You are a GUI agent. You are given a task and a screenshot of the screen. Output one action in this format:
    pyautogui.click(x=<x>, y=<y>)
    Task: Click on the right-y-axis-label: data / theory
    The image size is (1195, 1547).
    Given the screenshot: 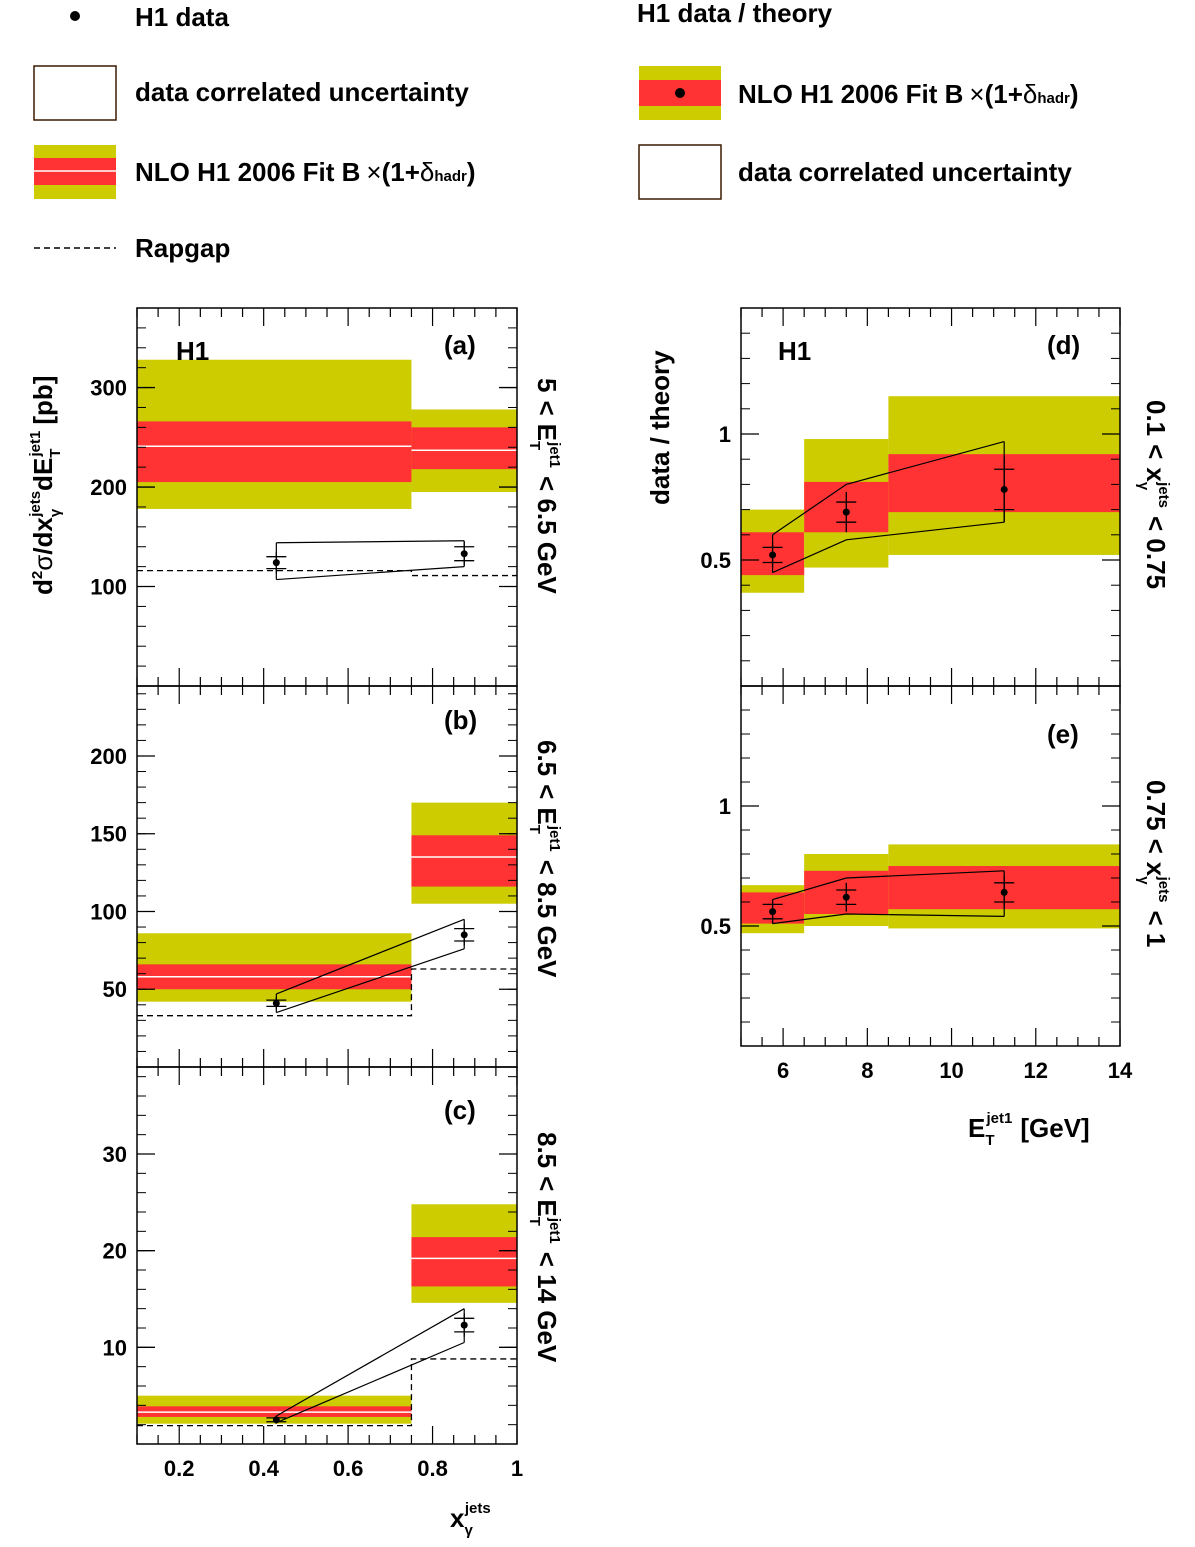 What is the action you would take?
    pyautogui.click(x=660, y=427)
    